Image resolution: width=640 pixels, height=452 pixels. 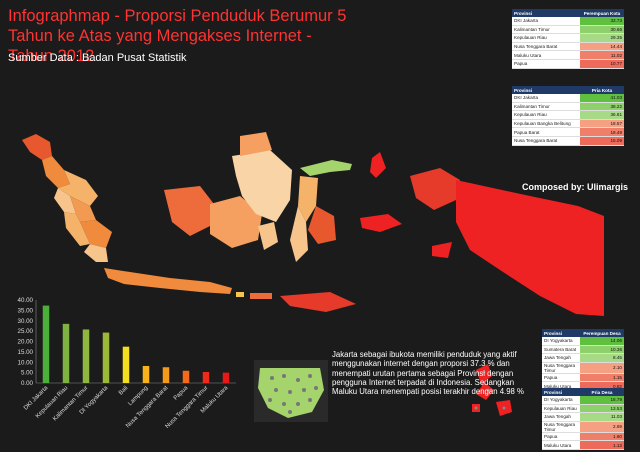 I want to click on y-tick-label: 5.00, so click(x=27, y=373).